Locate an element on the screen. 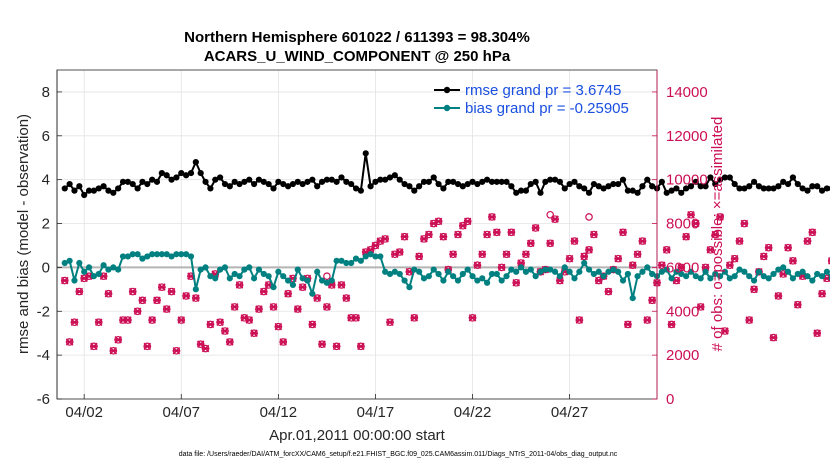  y-tick-label-left: -6 is located at coordinates (43, 399).